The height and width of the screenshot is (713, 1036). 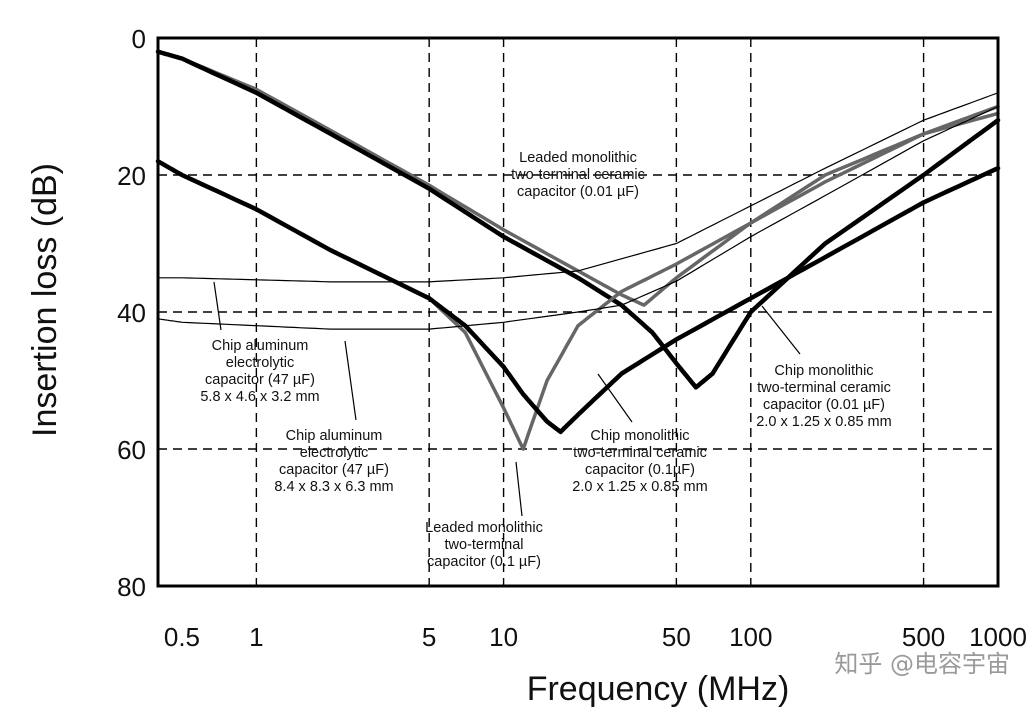 I want to click on y-axis-title: Insertion loss (dB), so click(x=45, y=300).